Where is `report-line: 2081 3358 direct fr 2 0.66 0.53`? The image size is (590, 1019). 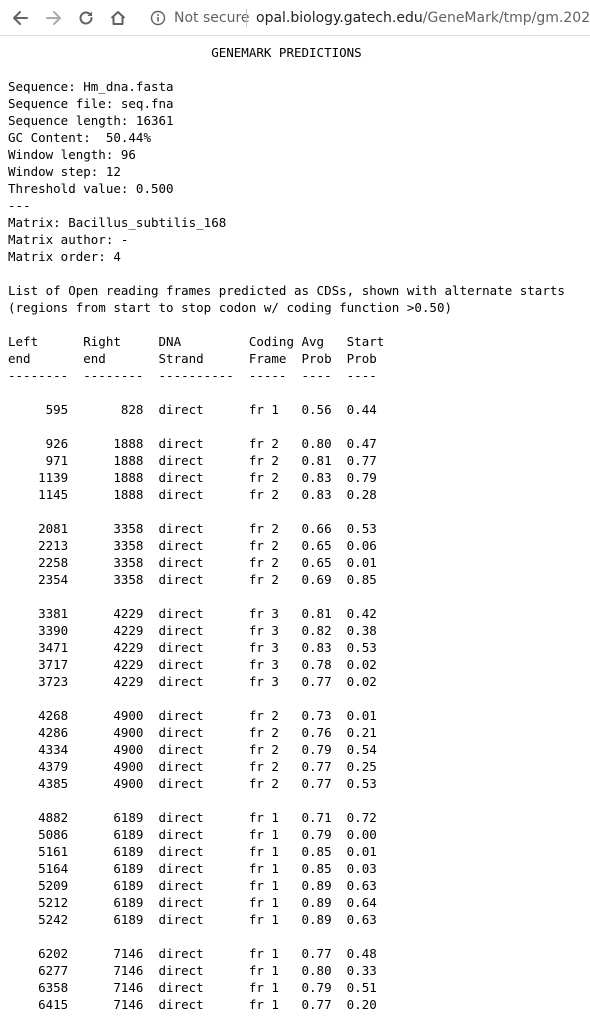
report-line: 2081 3358 direct fr 2 0.66 0.53 is located at coordinates (192, 528).